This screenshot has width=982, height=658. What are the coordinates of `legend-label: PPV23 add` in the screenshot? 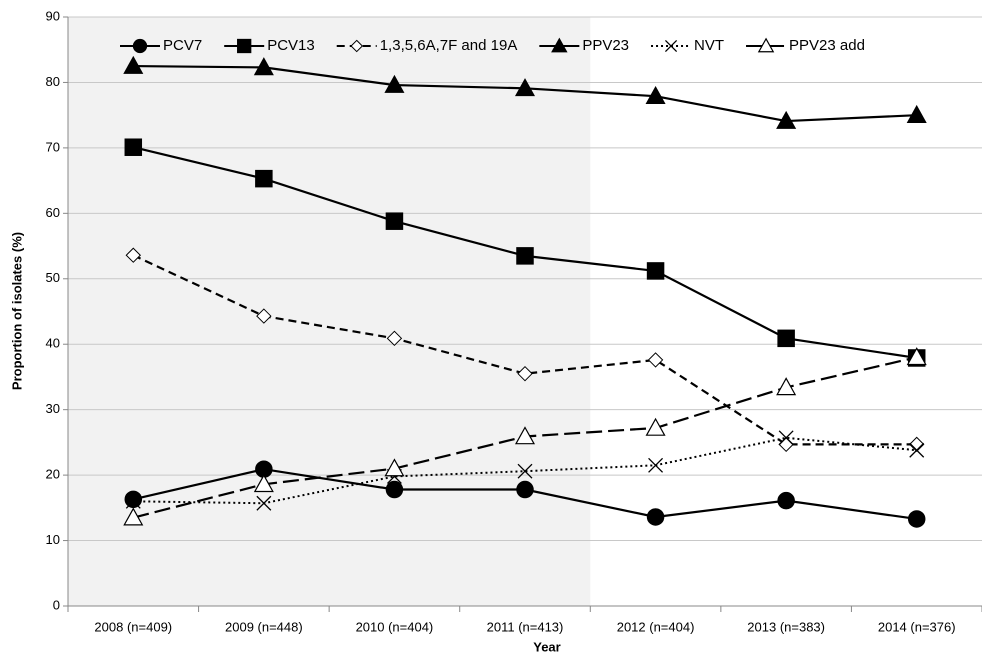 It's located at (827, 45).